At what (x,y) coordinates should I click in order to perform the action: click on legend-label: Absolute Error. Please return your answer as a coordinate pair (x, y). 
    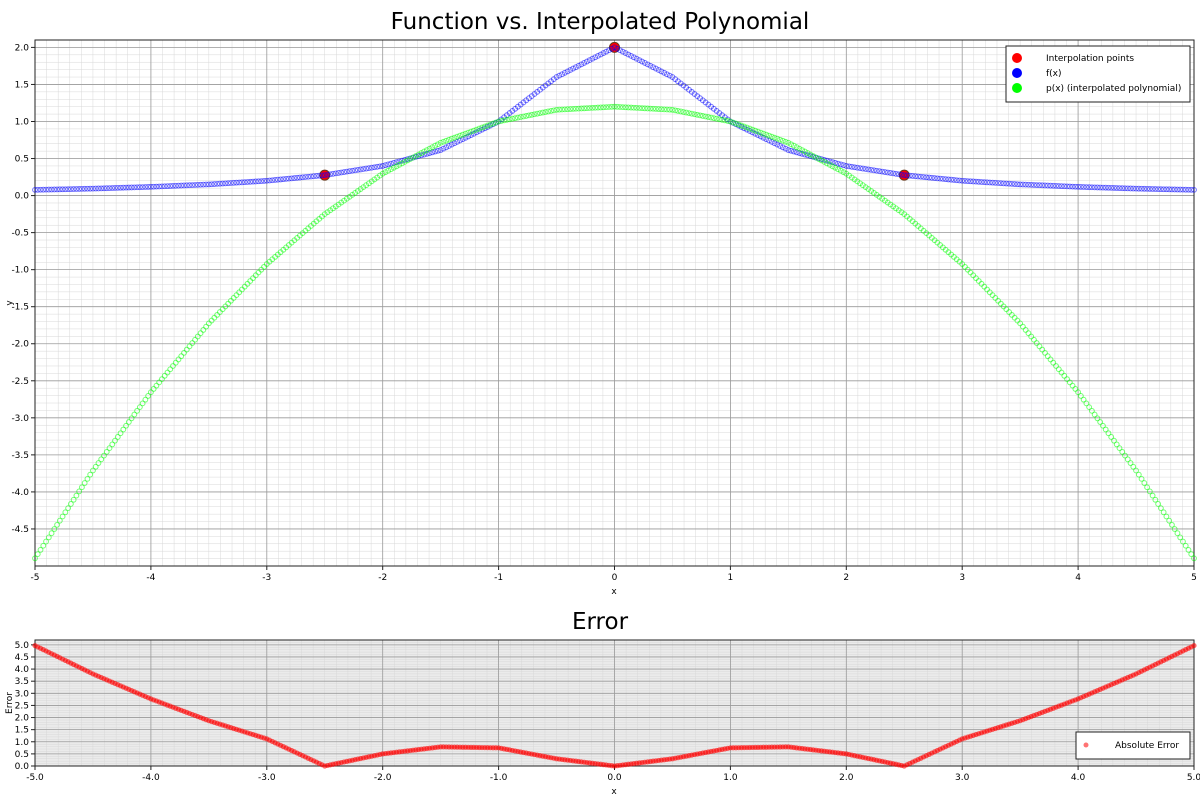
    Looking at the image, I should click on (1147, 746).